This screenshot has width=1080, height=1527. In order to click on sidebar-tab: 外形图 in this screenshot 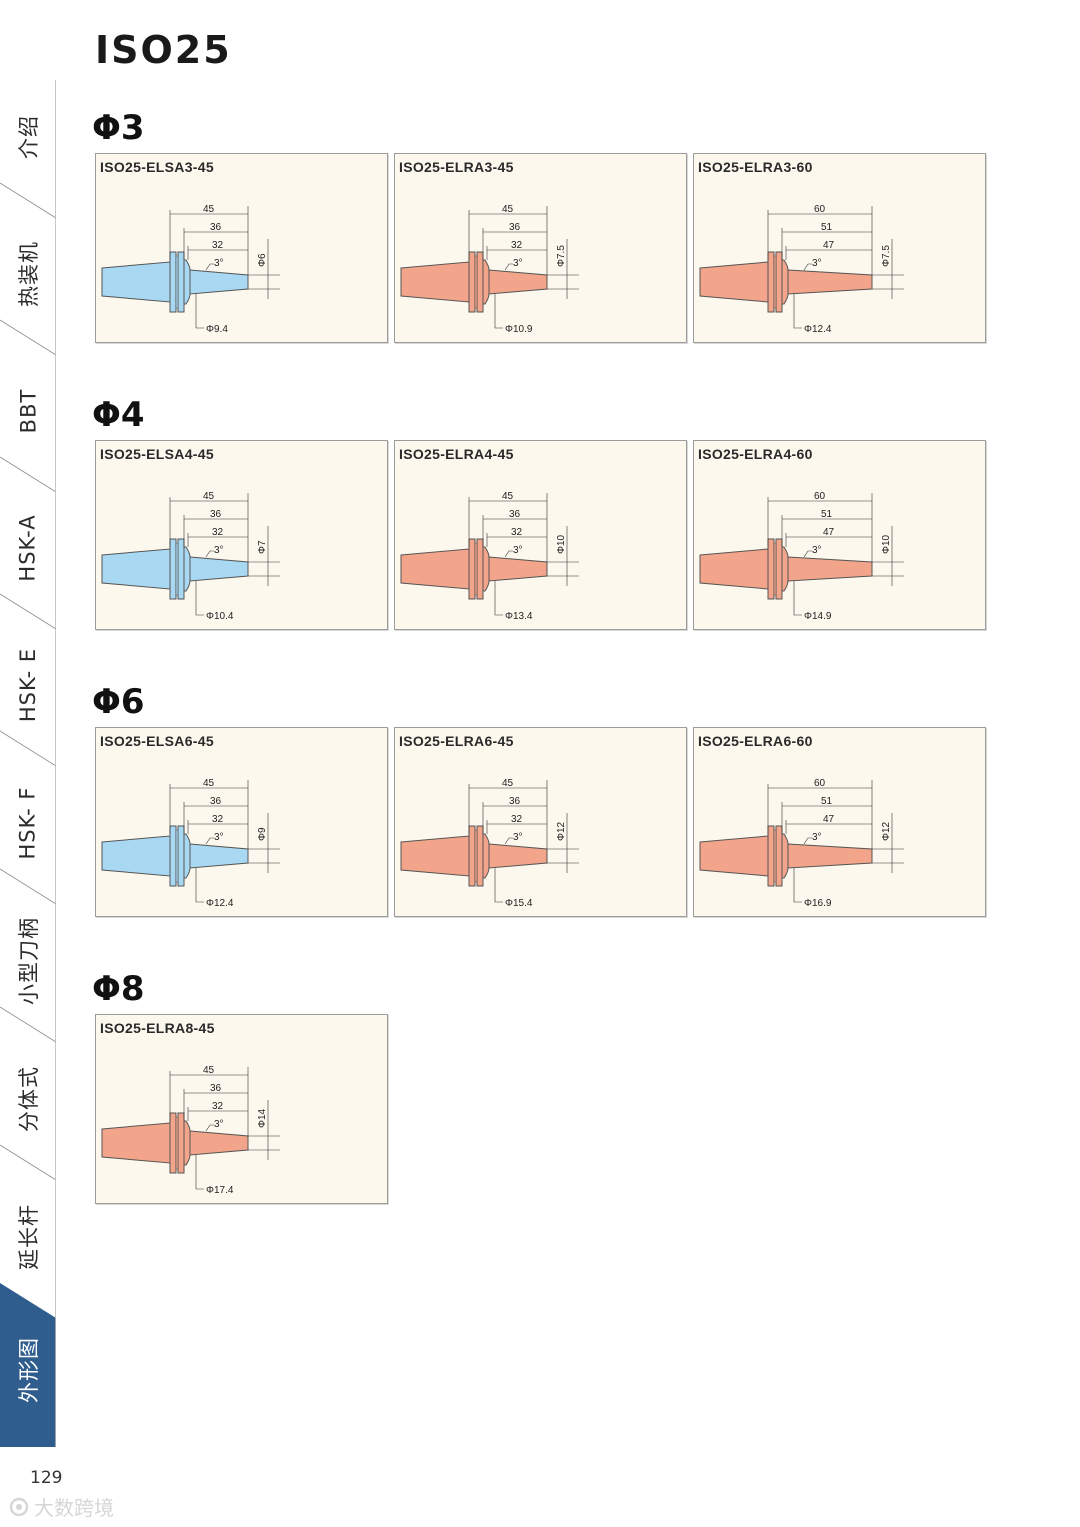, I will do `click(28, 1370)`.